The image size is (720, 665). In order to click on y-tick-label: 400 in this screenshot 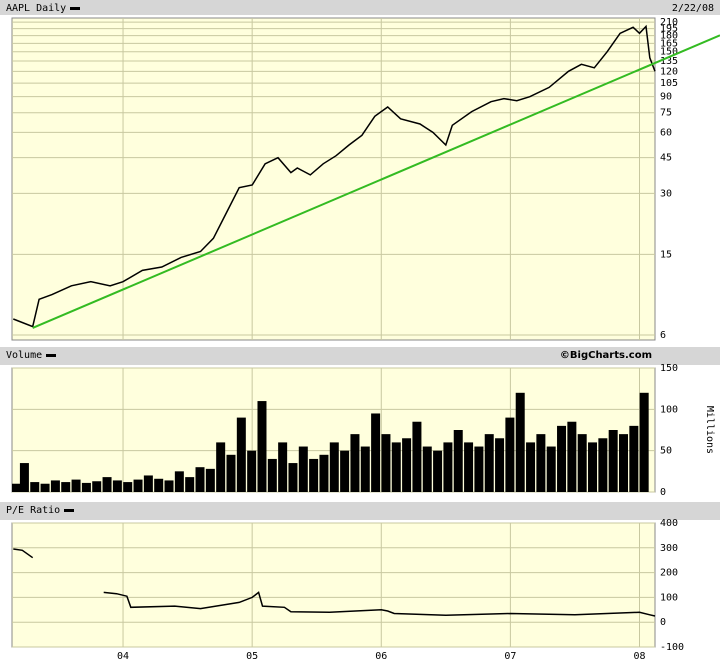, I will do `click(669, 523)`.